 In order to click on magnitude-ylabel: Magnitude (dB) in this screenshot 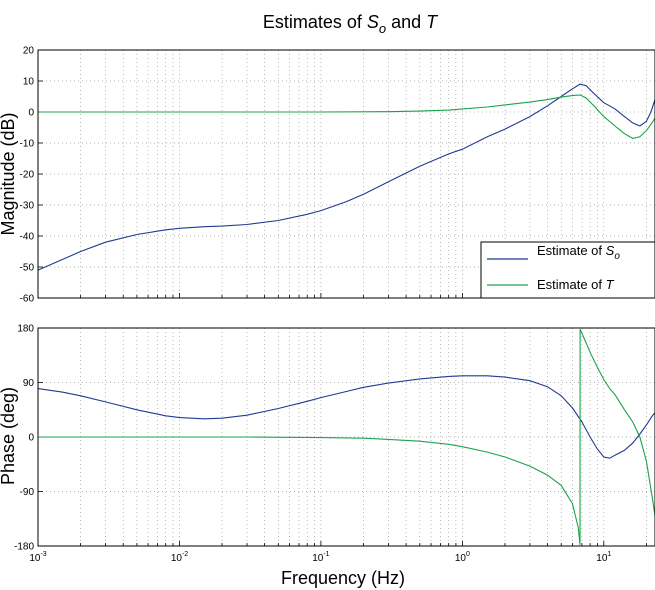, I will do `click(9, 173)`.